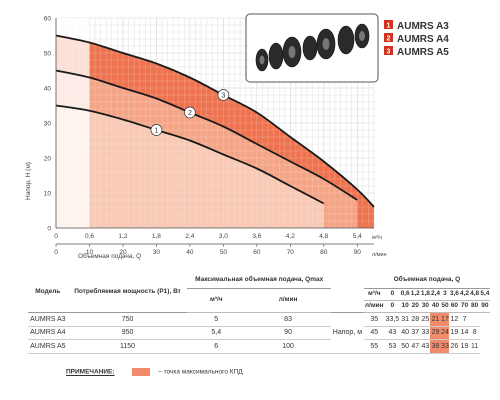  Describe the element at coordinates (141, 372) in the screenshot. I see `note-swatch` at that location.